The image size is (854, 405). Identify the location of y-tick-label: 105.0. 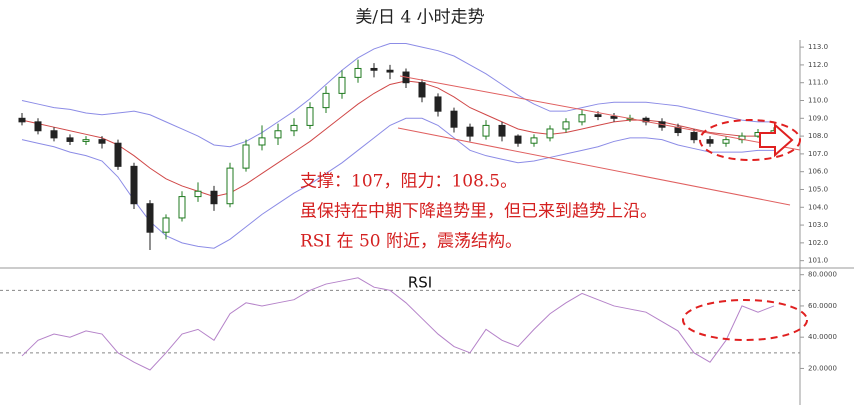
(818, 189).